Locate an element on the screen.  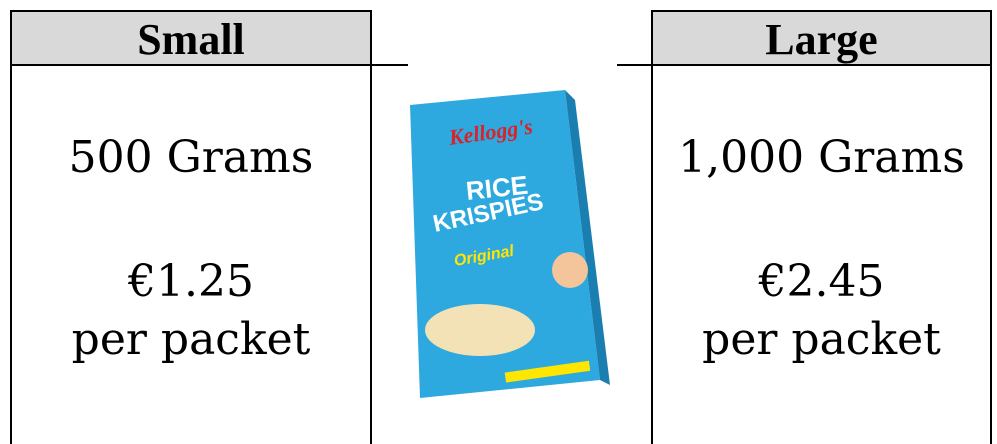
weight: 1,000 Grams is located at coordinates (821, 157).